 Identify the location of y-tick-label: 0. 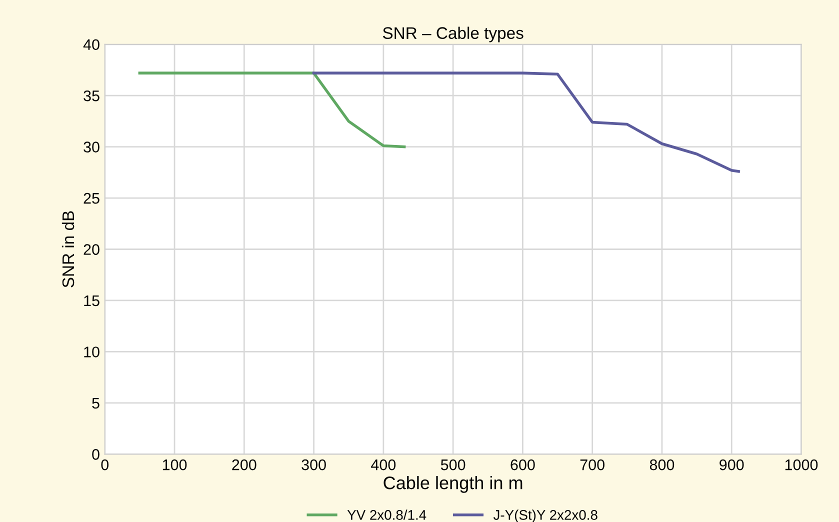
(96, 454).